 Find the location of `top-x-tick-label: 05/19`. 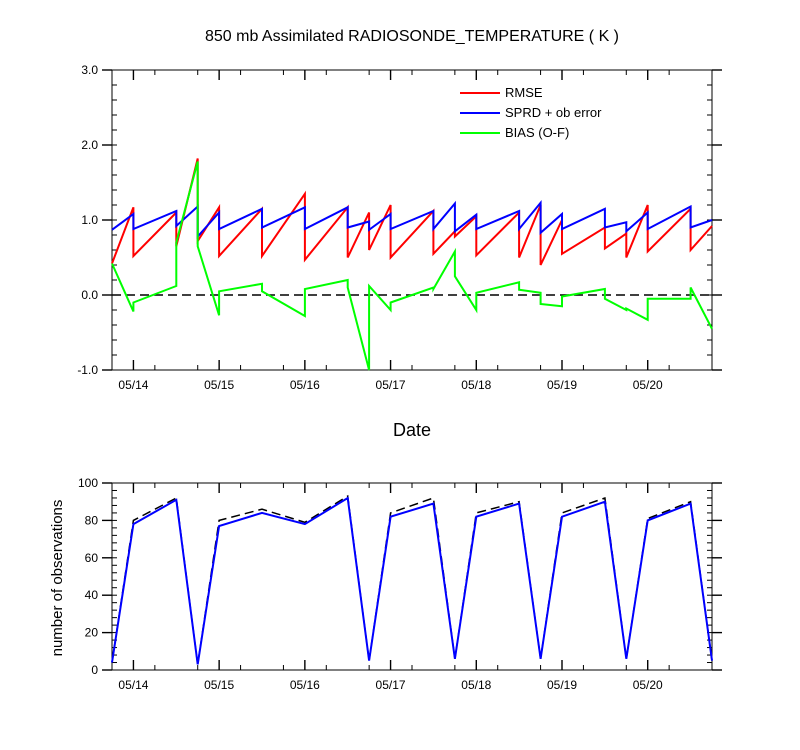

top-x-tick-label: 05/19 is located at coordinates (562, 385).